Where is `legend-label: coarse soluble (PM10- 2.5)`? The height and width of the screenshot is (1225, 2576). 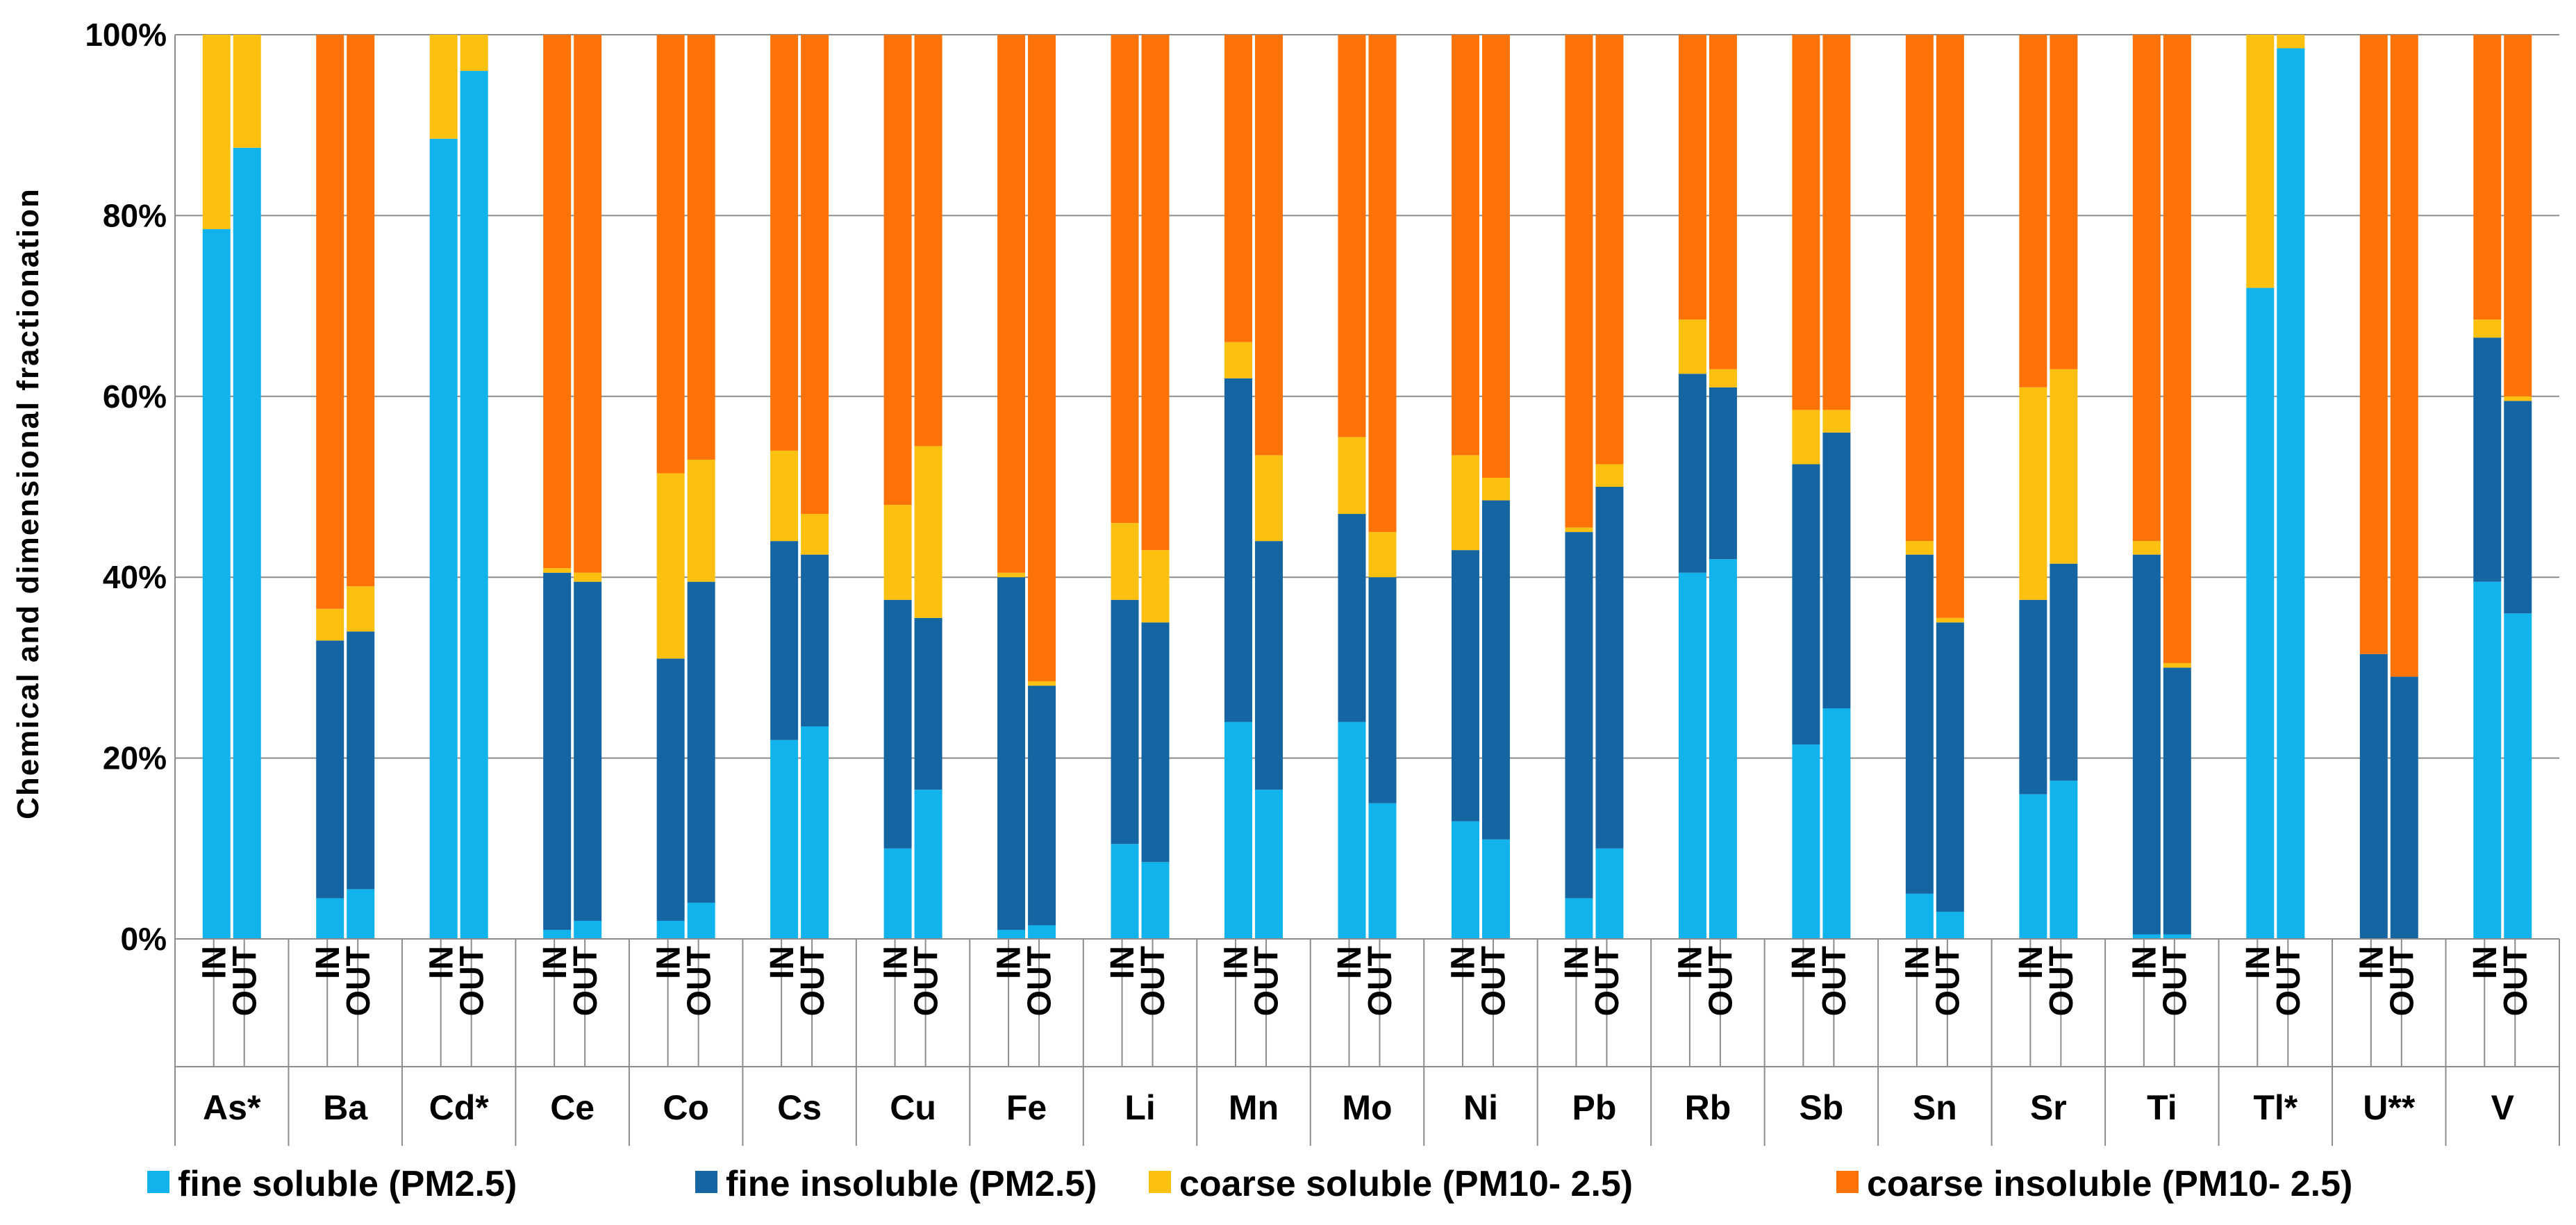 legend-label: coarse soluble (PM10- 2.5) is located at coordinates (1406, 1184).